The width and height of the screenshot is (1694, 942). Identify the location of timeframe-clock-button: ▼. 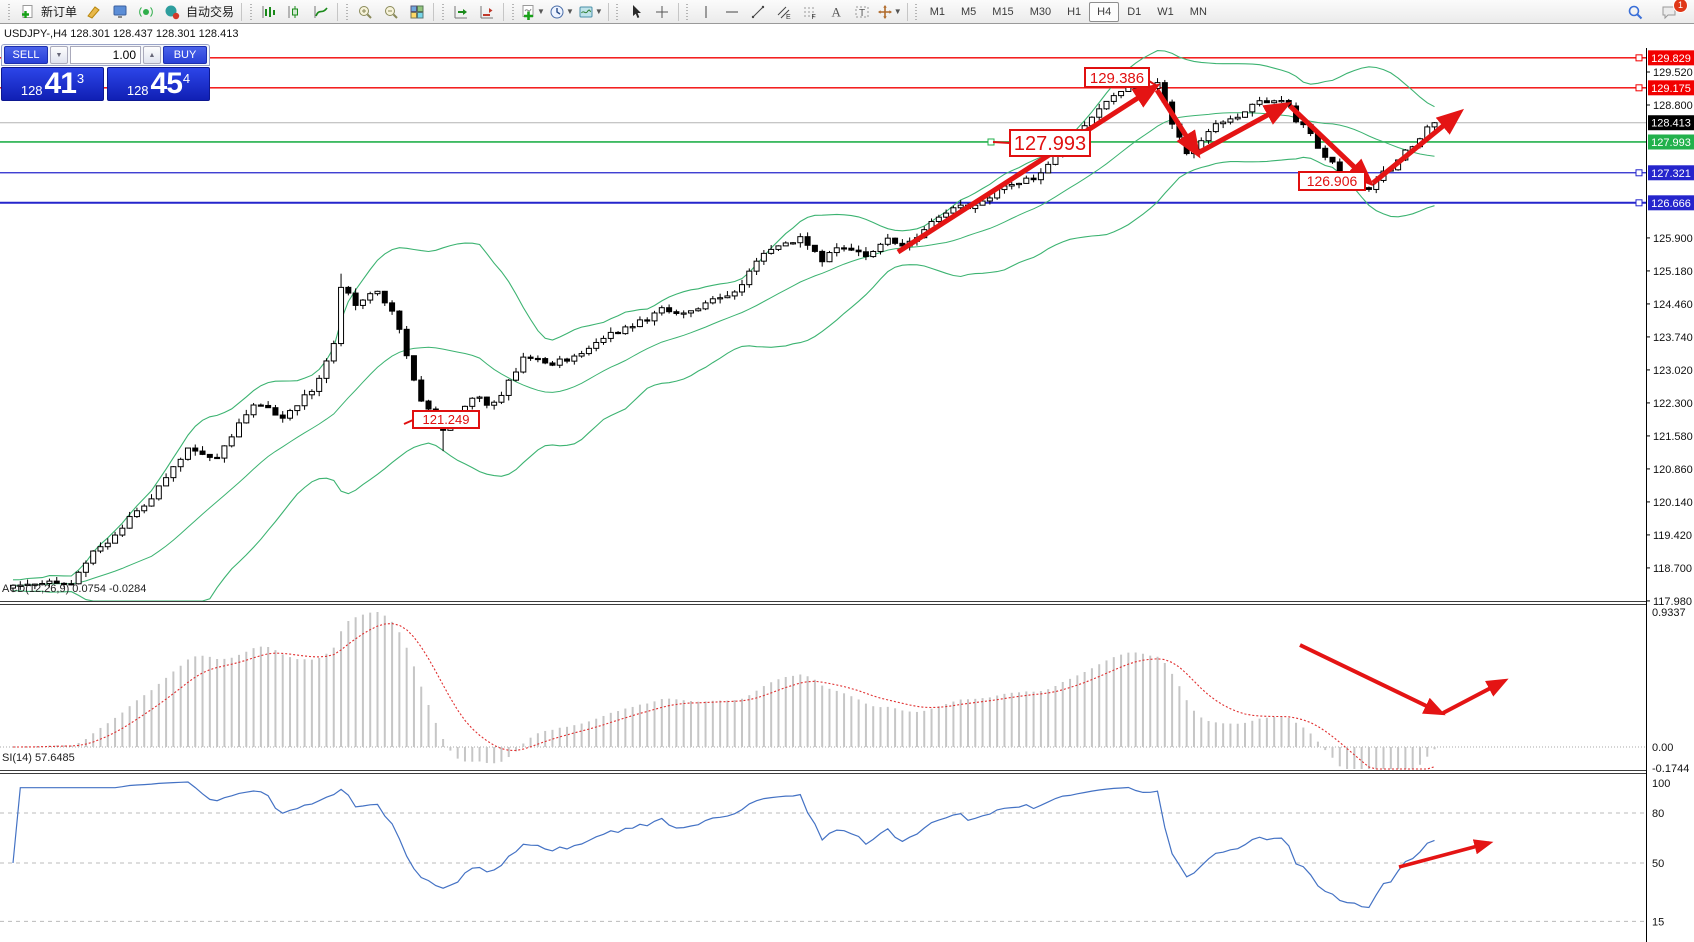
(561, 12).